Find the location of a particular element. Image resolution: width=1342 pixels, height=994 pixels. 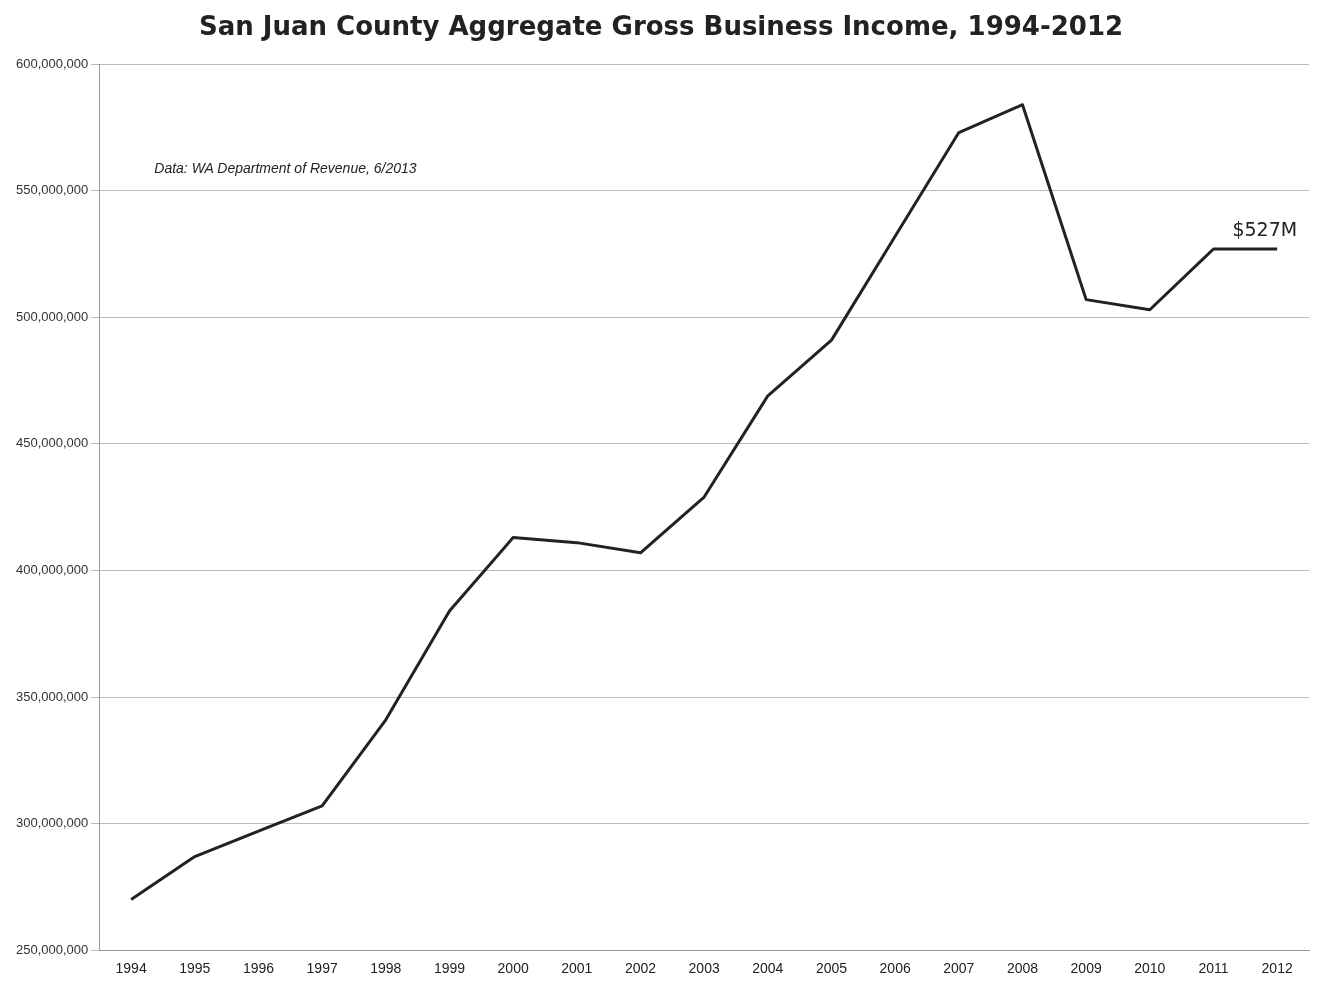

annotation: $527M is located at coordinates (1265, 229).